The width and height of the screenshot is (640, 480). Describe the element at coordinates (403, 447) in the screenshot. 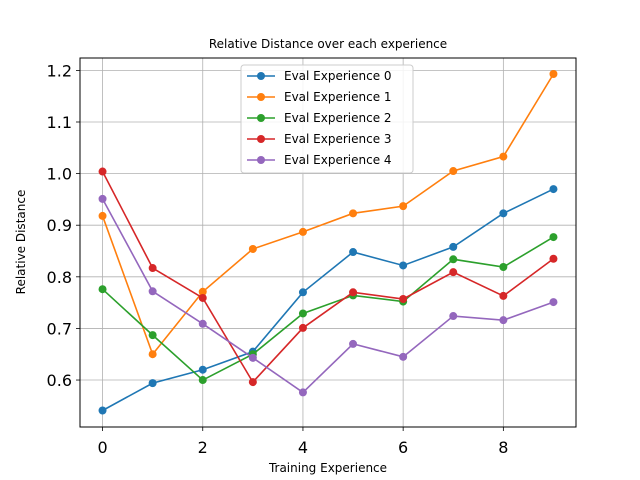

I see `x-tick-label: 6` at that location.